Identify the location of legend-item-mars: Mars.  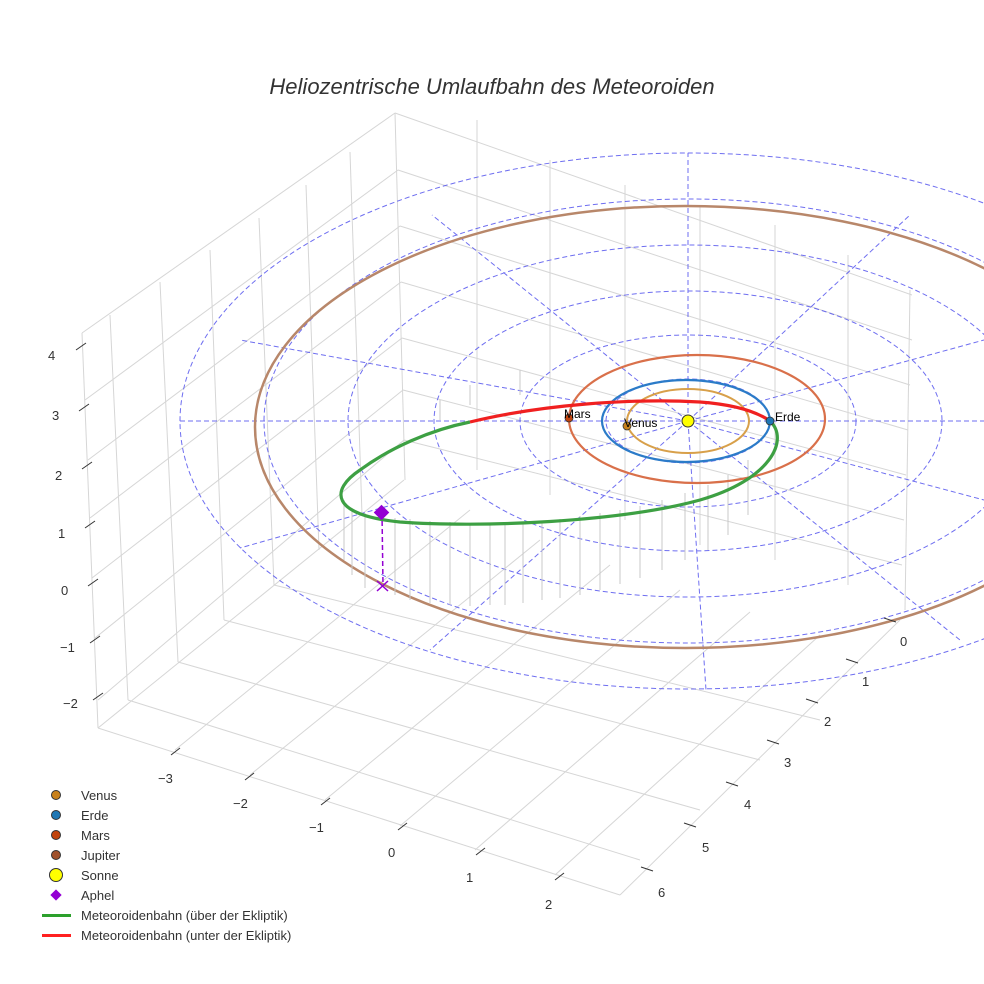
(163, 835).